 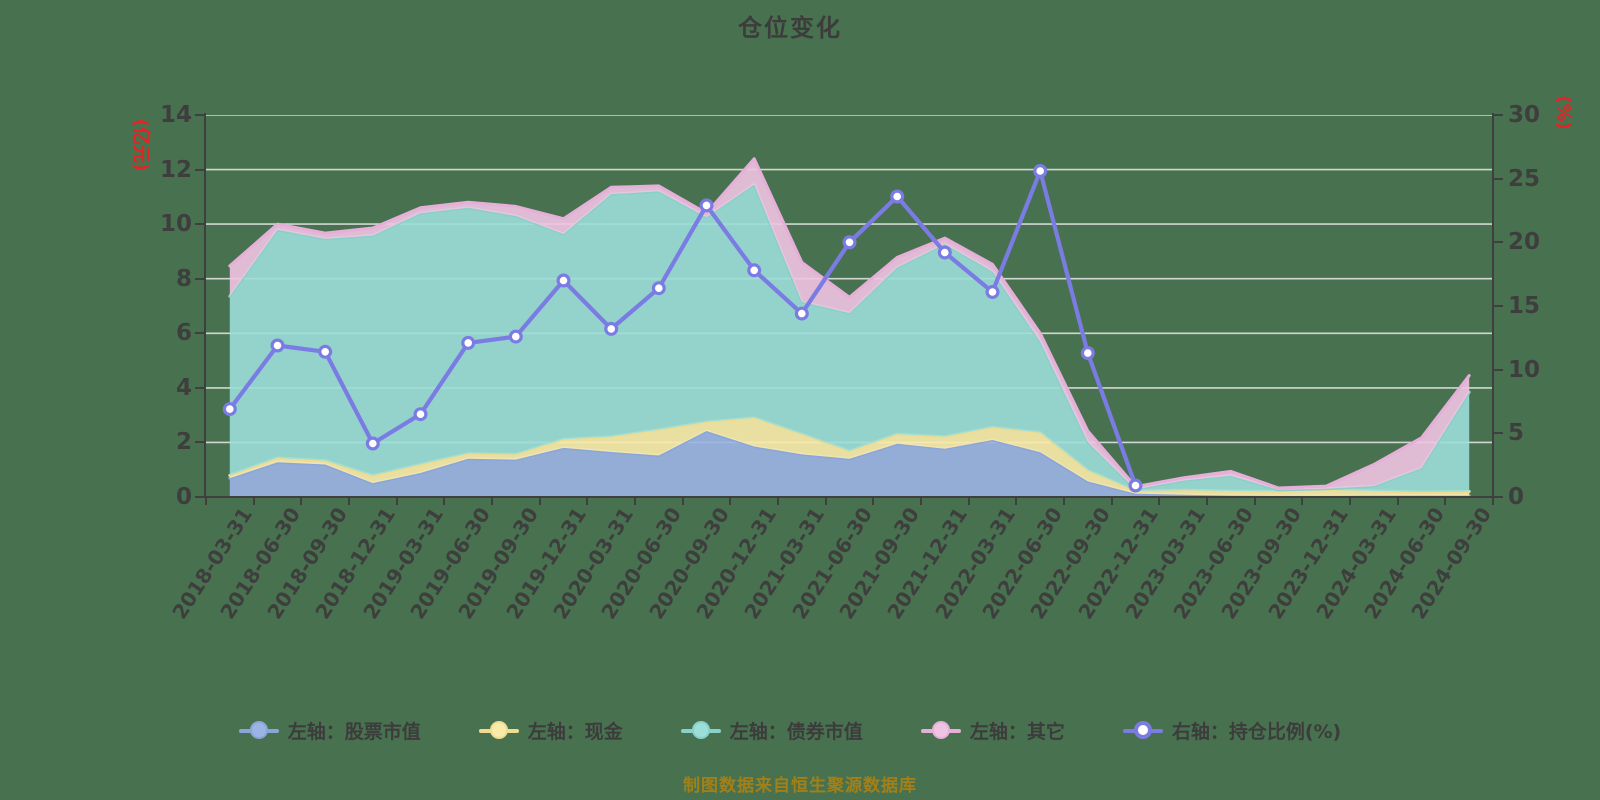 What do you see at coordinates (205, 305) in the screenshot?
I see `left-axis-line` at bounding box center [205, 305].